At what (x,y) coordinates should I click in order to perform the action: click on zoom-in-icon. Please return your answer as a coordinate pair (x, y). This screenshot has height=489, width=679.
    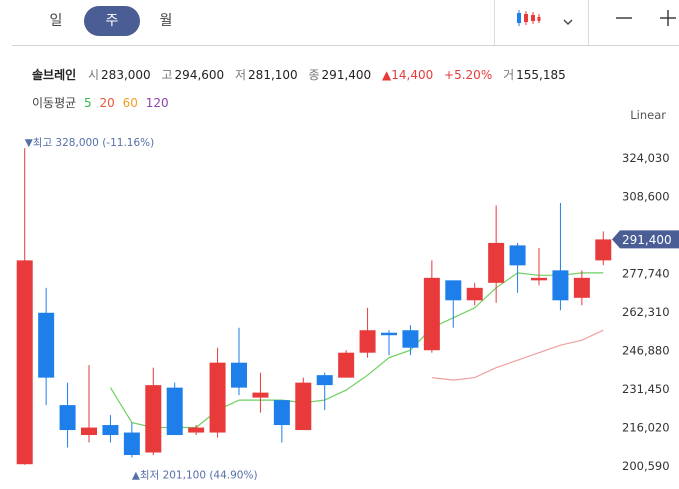
    Looking at the image, I should click on (668, 20).